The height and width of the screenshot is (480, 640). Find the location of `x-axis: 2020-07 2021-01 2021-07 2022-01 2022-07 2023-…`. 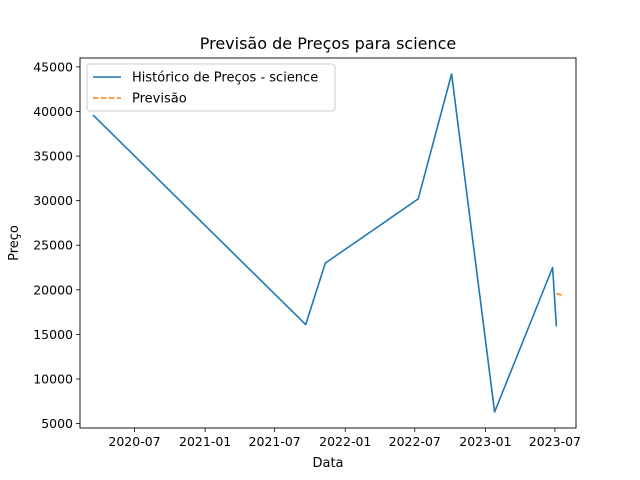

x-axis: 2020-07 2021-01 2021-07 2022-01 2022-07 2023-… is located at coordinates (344, 438).